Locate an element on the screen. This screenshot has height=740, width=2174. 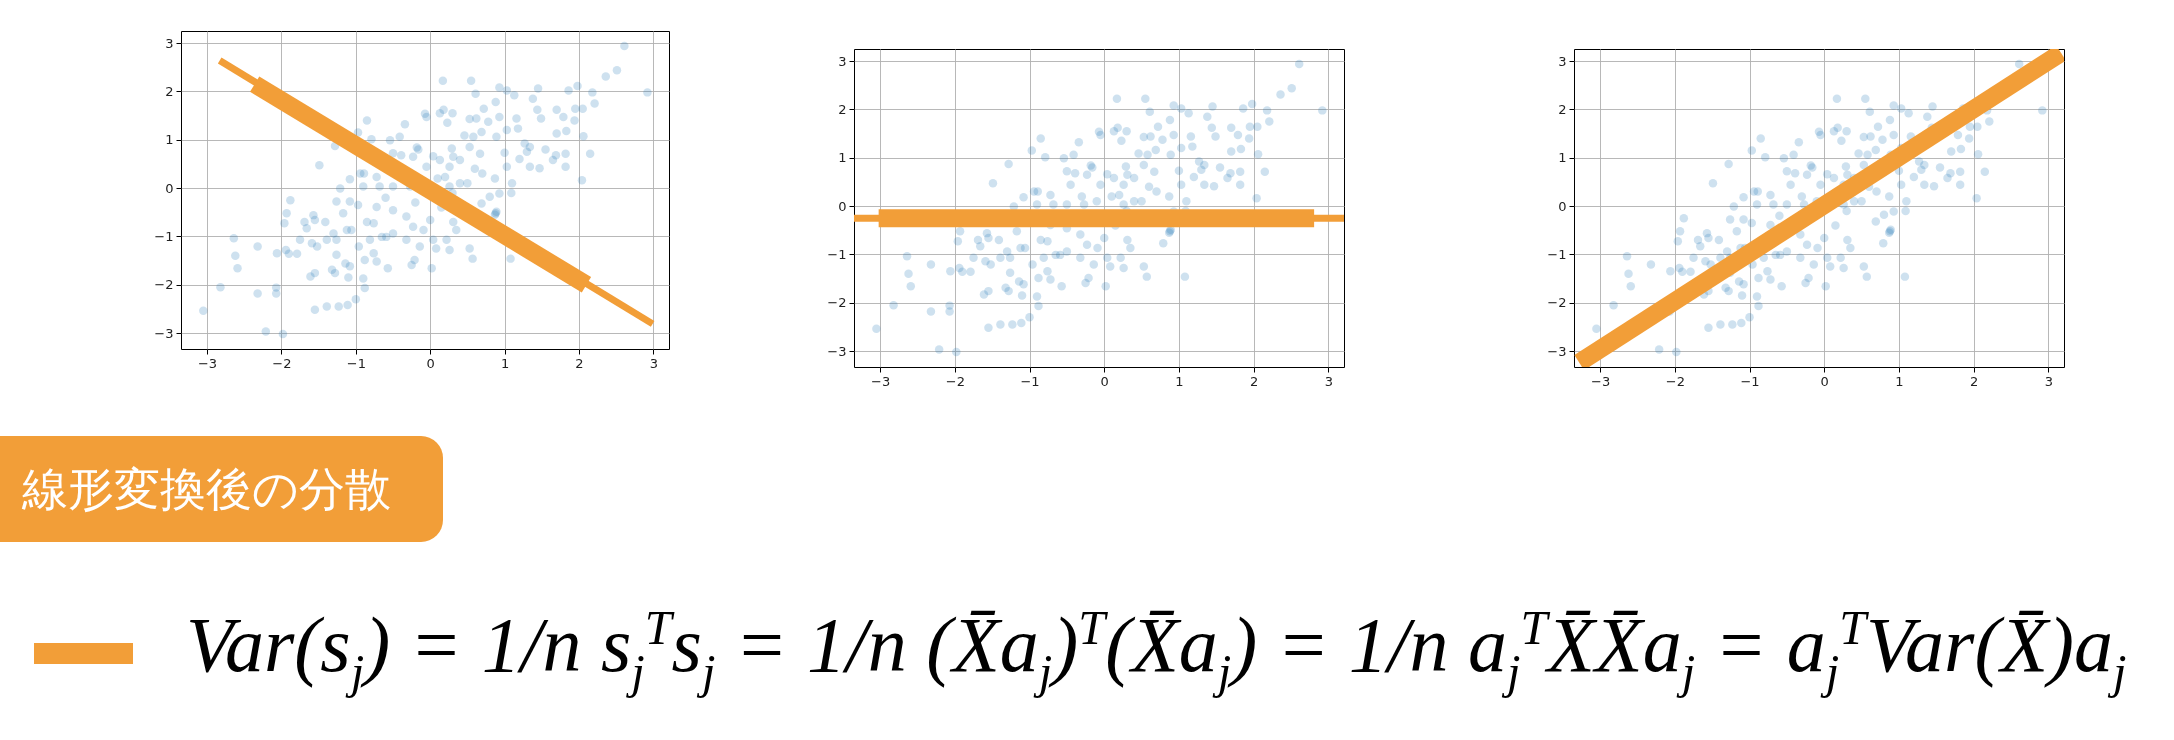
text: Var(s$_{j}$) = 1/n s$_{j}$$^{T}$s$_{j}$ = 1/n (X̄a$_{j}$)$^{T}$(X̄a$_{j}$) = 1/n a$_{j}$$^{T}$X̄X̄a$_{j}$ = a$_{j}$$^{T}$Var(X̄)a$_{j}$ is located at coordinates (1156, 649).